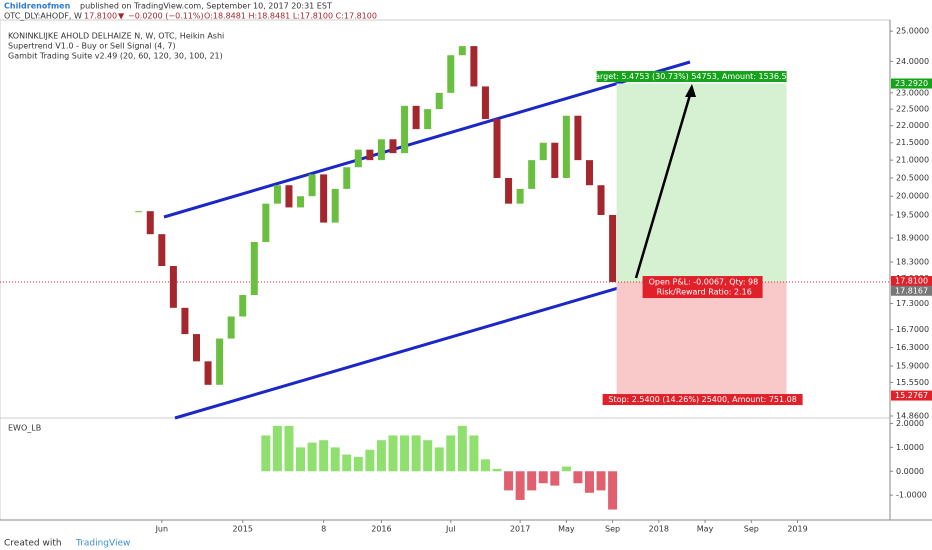  What do you see at coordinates (701, 183) in the screenshot?
I see `profit-zone` at bounding box center [701, 183].